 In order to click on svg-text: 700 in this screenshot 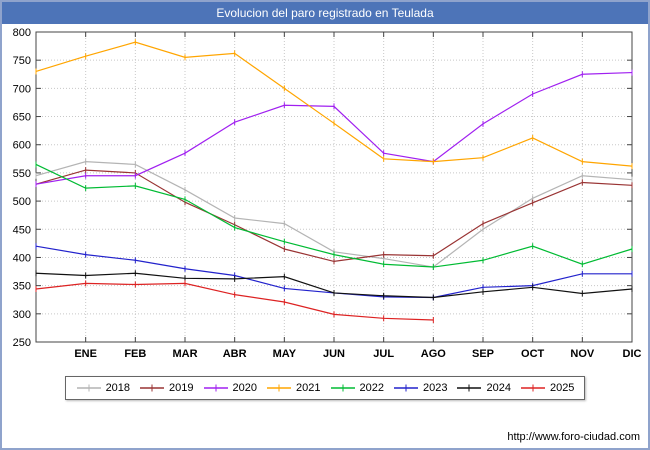, I will do `click(22, 89)`.